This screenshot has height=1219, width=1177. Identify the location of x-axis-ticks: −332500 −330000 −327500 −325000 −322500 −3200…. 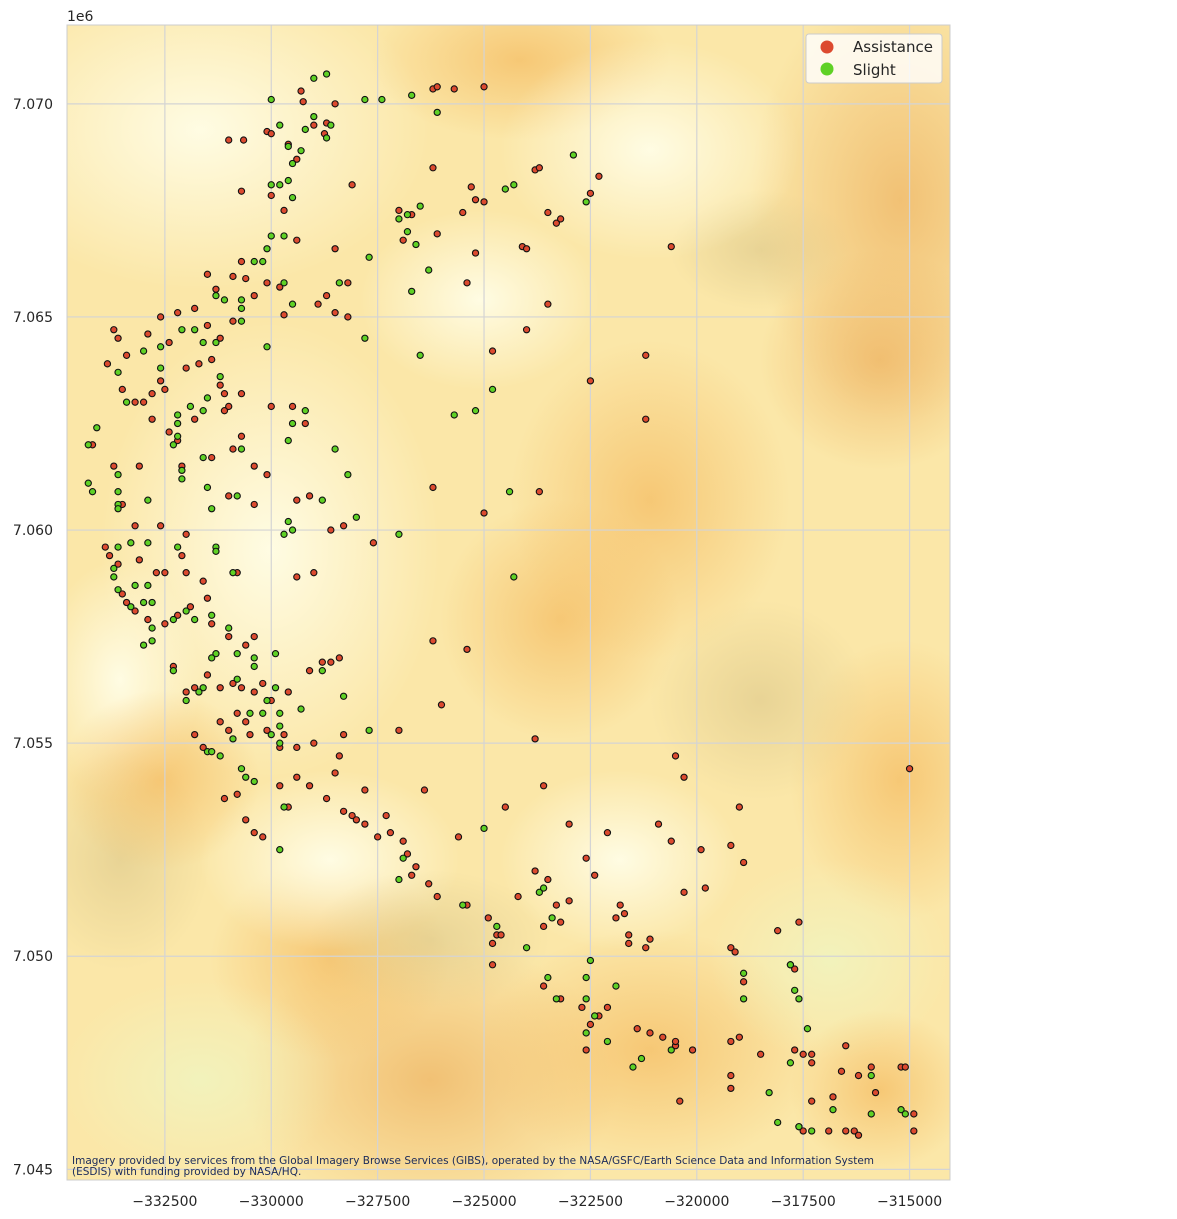
(537, 1202).